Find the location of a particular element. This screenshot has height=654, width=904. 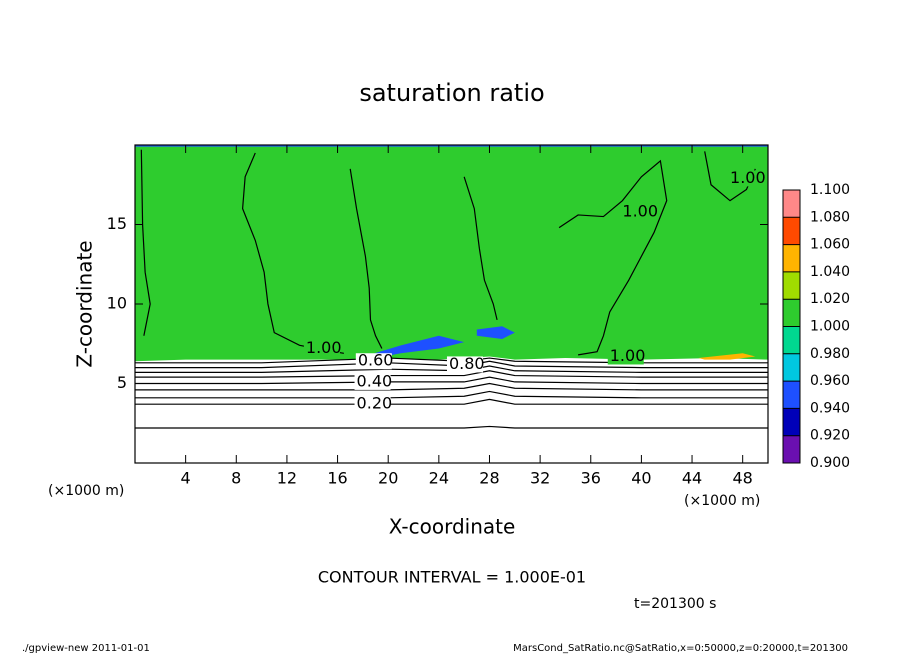

y-tick-label: 5 is located at coordinates (122, 382).